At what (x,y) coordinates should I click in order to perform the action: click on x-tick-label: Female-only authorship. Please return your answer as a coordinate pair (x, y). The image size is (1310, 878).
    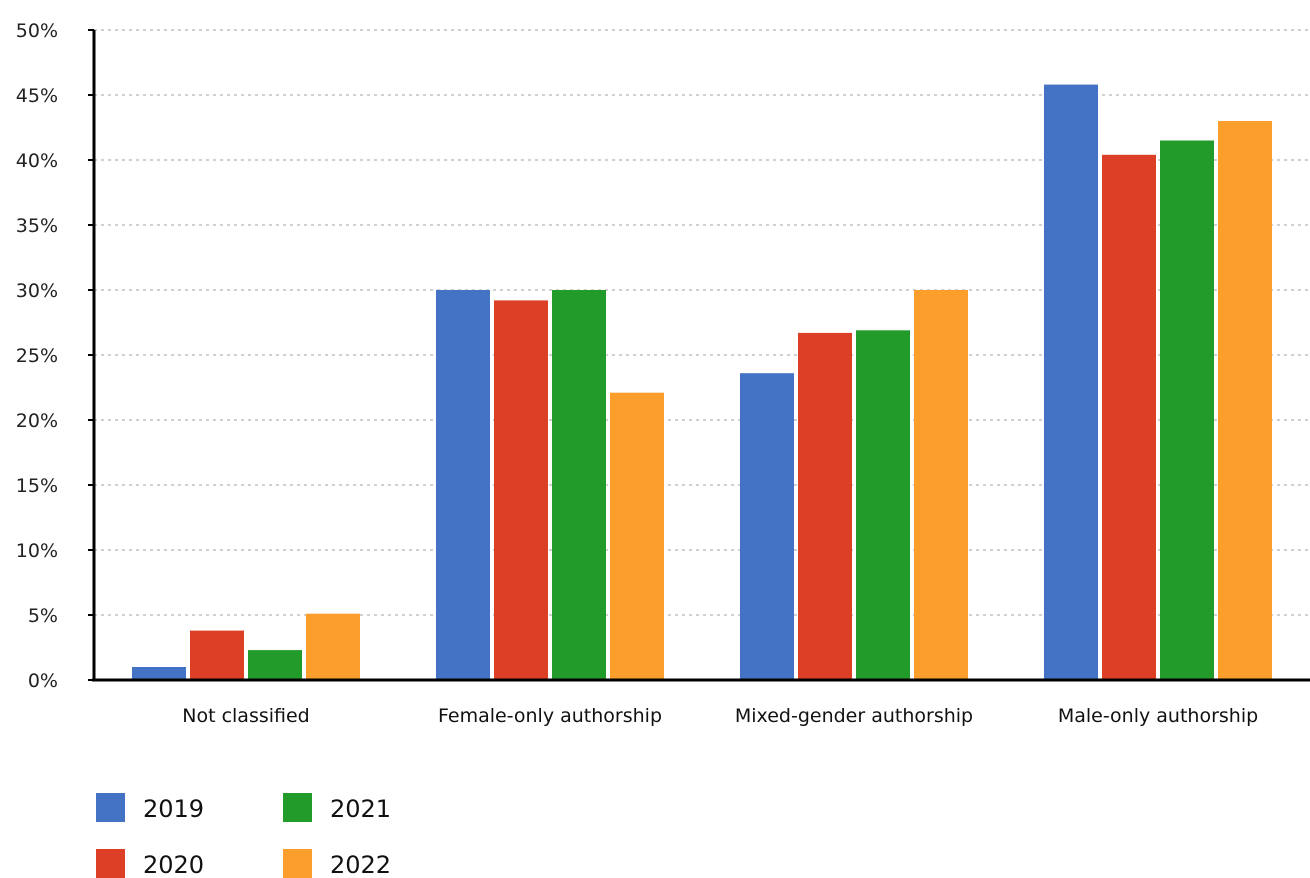
    Looking at the image, I should click on (550, 716).